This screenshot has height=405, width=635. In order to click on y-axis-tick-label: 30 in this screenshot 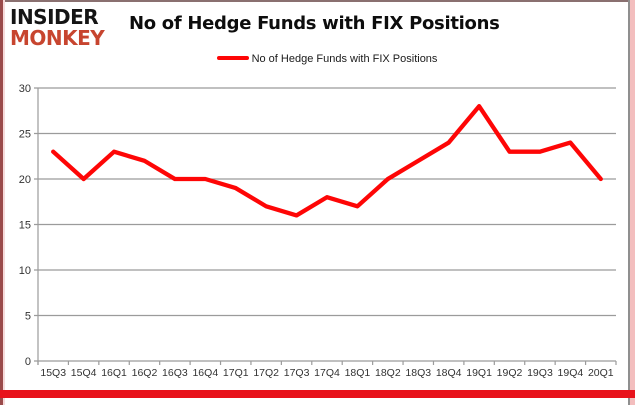, I will do `click(25, 89)`.